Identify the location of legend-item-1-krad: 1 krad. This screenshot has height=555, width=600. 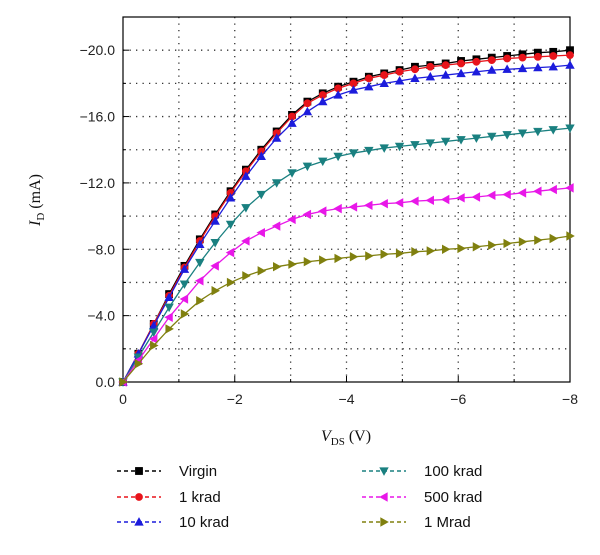
(169, 497).